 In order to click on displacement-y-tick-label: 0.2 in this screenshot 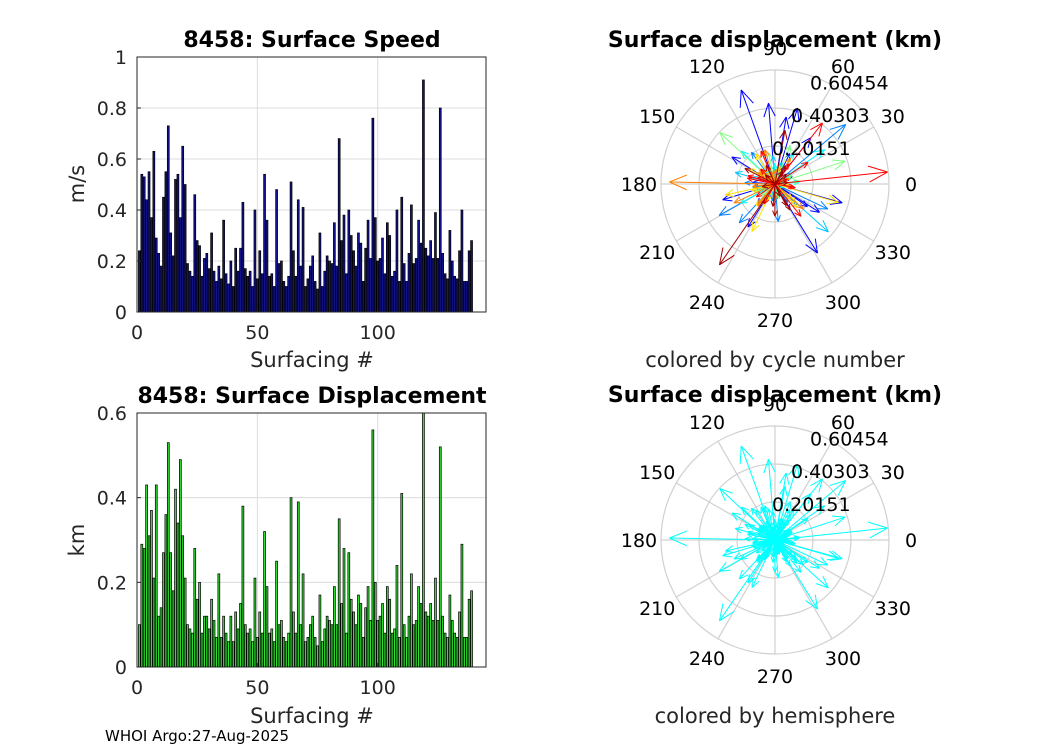, I will do `click(112, 583)`.